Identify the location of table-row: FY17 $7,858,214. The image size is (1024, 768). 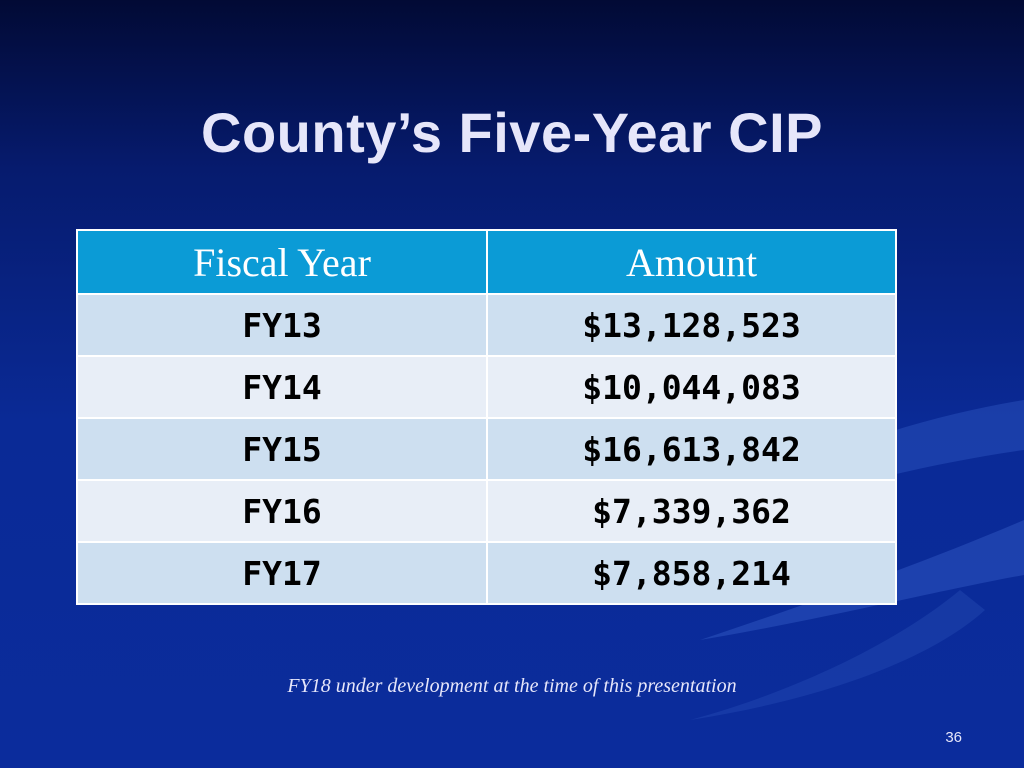
(486, 573).